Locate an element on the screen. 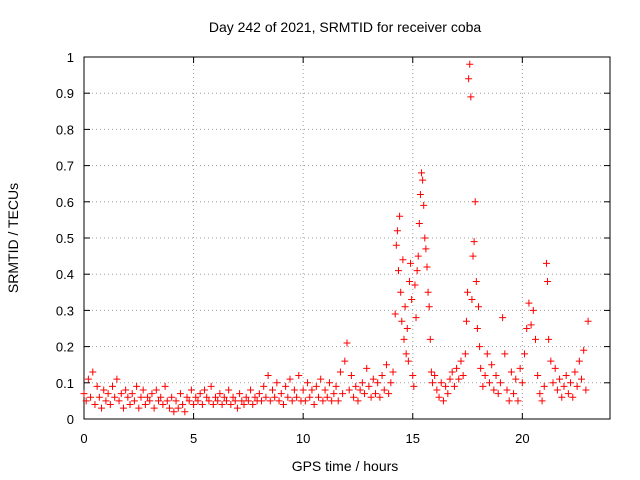 The height and width of the screenshot is (480, 640). x-tick-labels: 0 5 10 15 20 is located at coordinates (304, 438).